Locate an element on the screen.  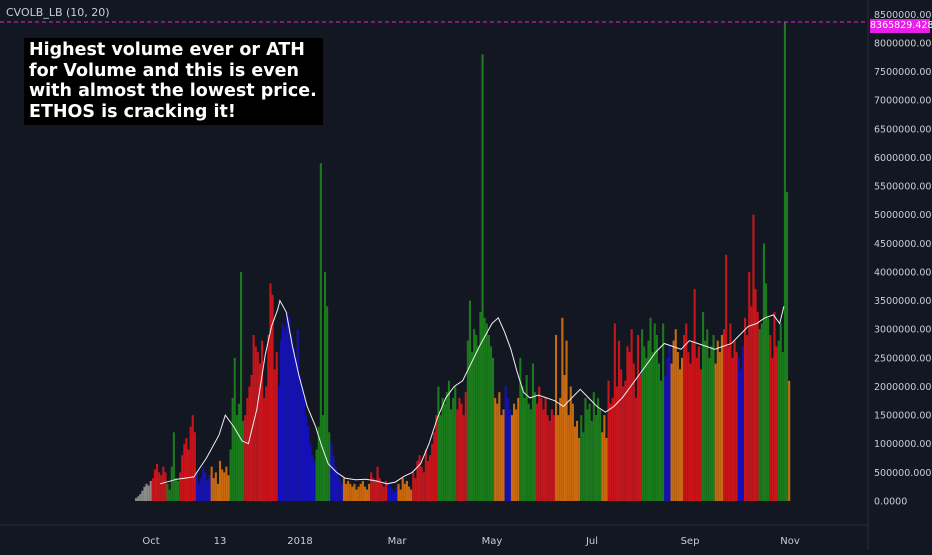
indicator-title: CVOLB_LB (10, 20) is located at coordinates (58, 12).